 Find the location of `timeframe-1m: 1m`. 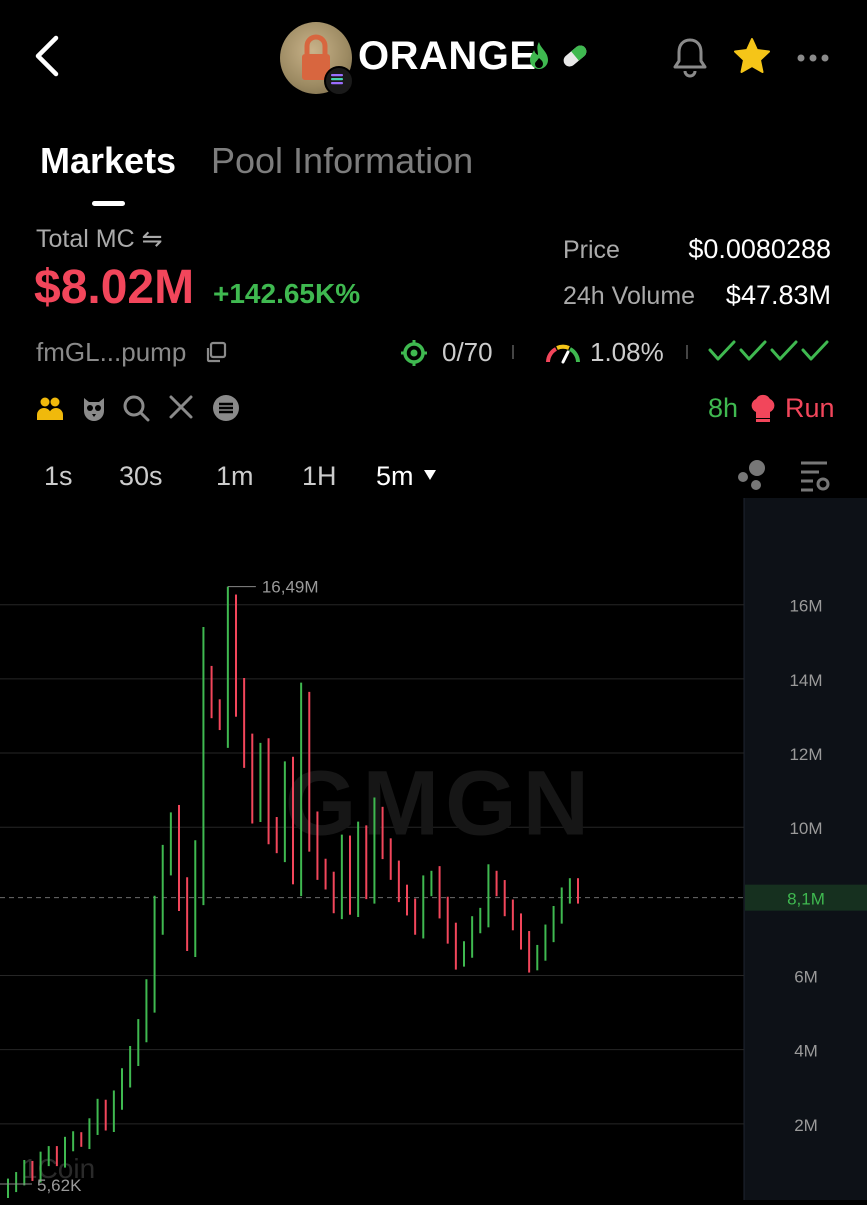

timeframe-1m: 1m is located at coordinates (235, 476).